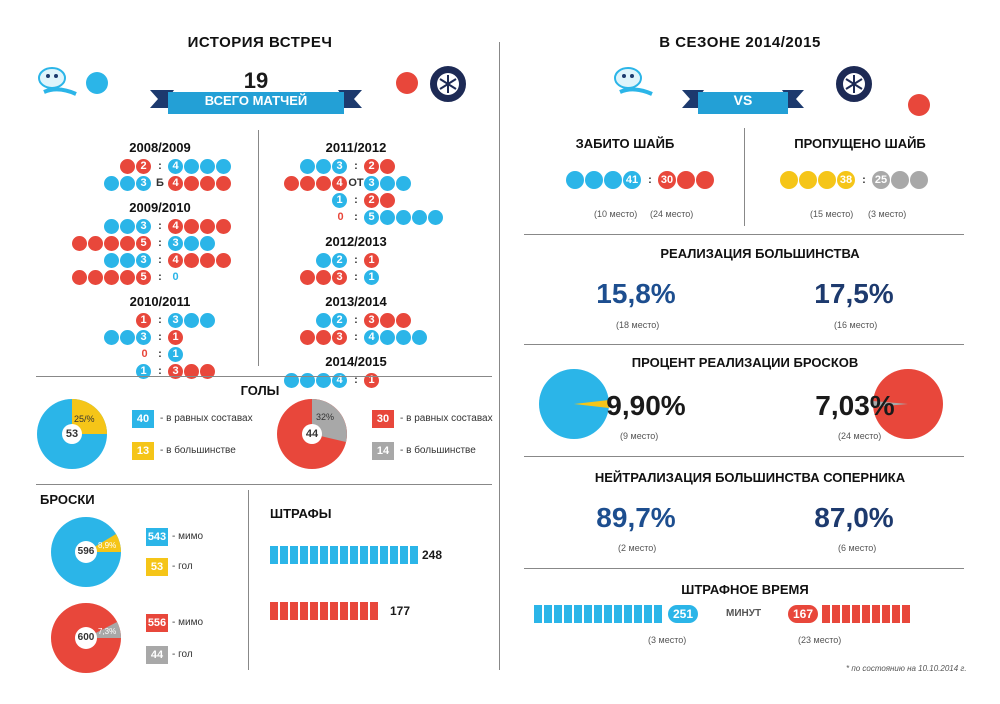 The width and height of the screenshot is (1000, 704). I want to click on season-title: 2008/2009, so click(160, 147).